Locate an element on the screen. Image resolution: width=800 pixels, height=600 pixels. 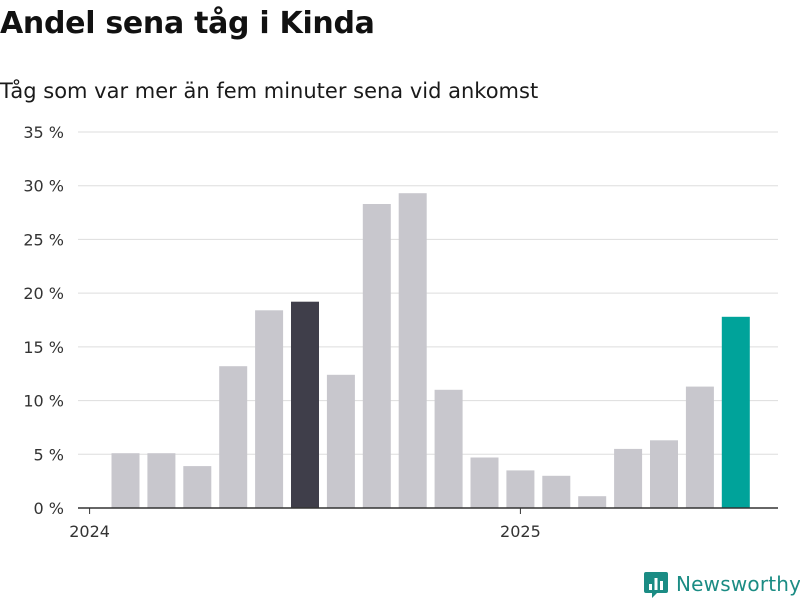
bar: 2024-03: 5.1 % is located at coordinates (161, 480).